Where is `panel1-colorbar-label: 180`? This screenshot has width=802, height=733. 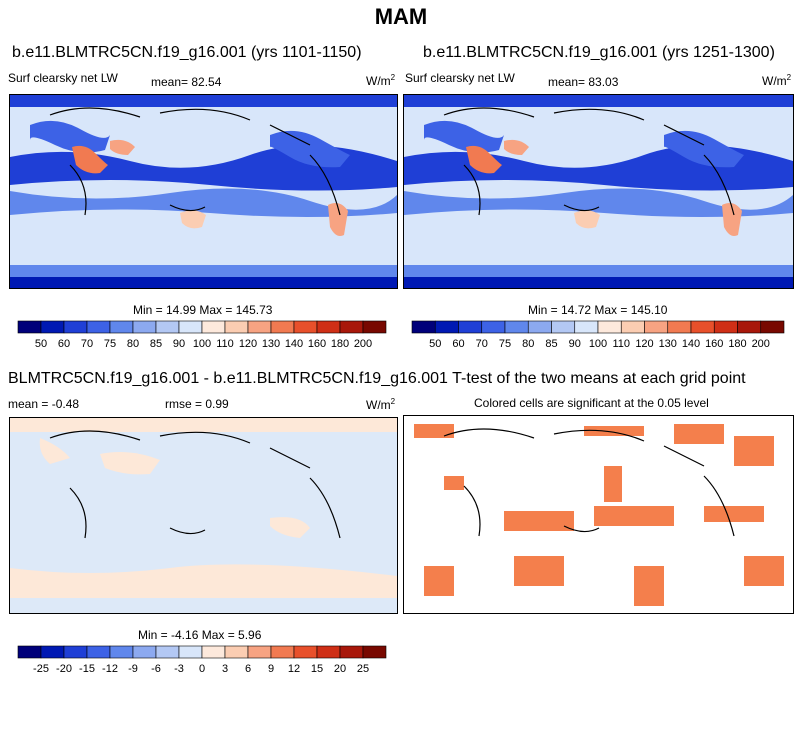
panel1-colorbar-label: 180 is located at coordinates (340, 344).